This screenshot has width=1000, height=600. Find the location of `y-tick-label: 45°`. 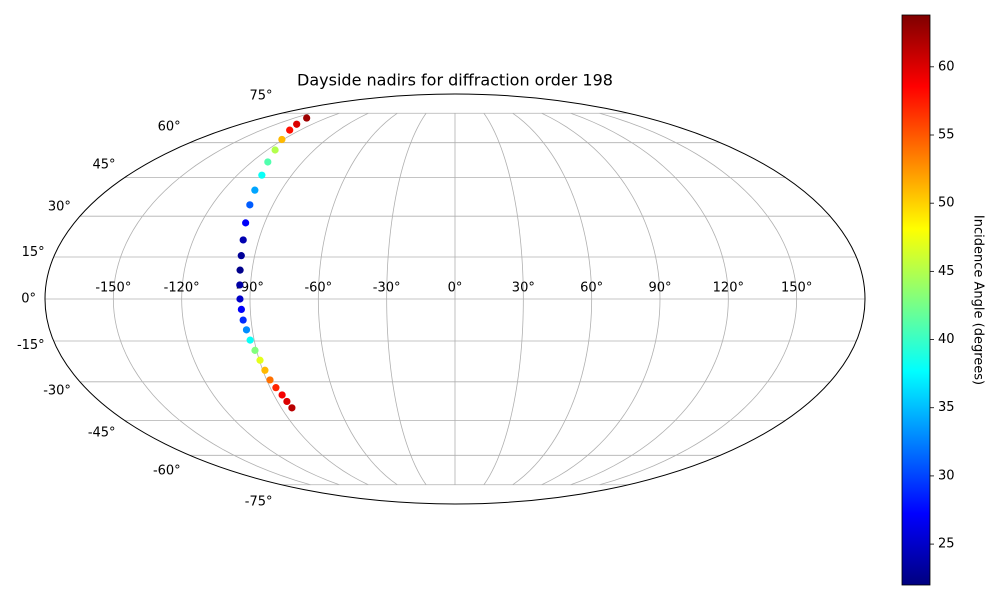

y-tick-label: 45° is located at coordinates (104, 164).